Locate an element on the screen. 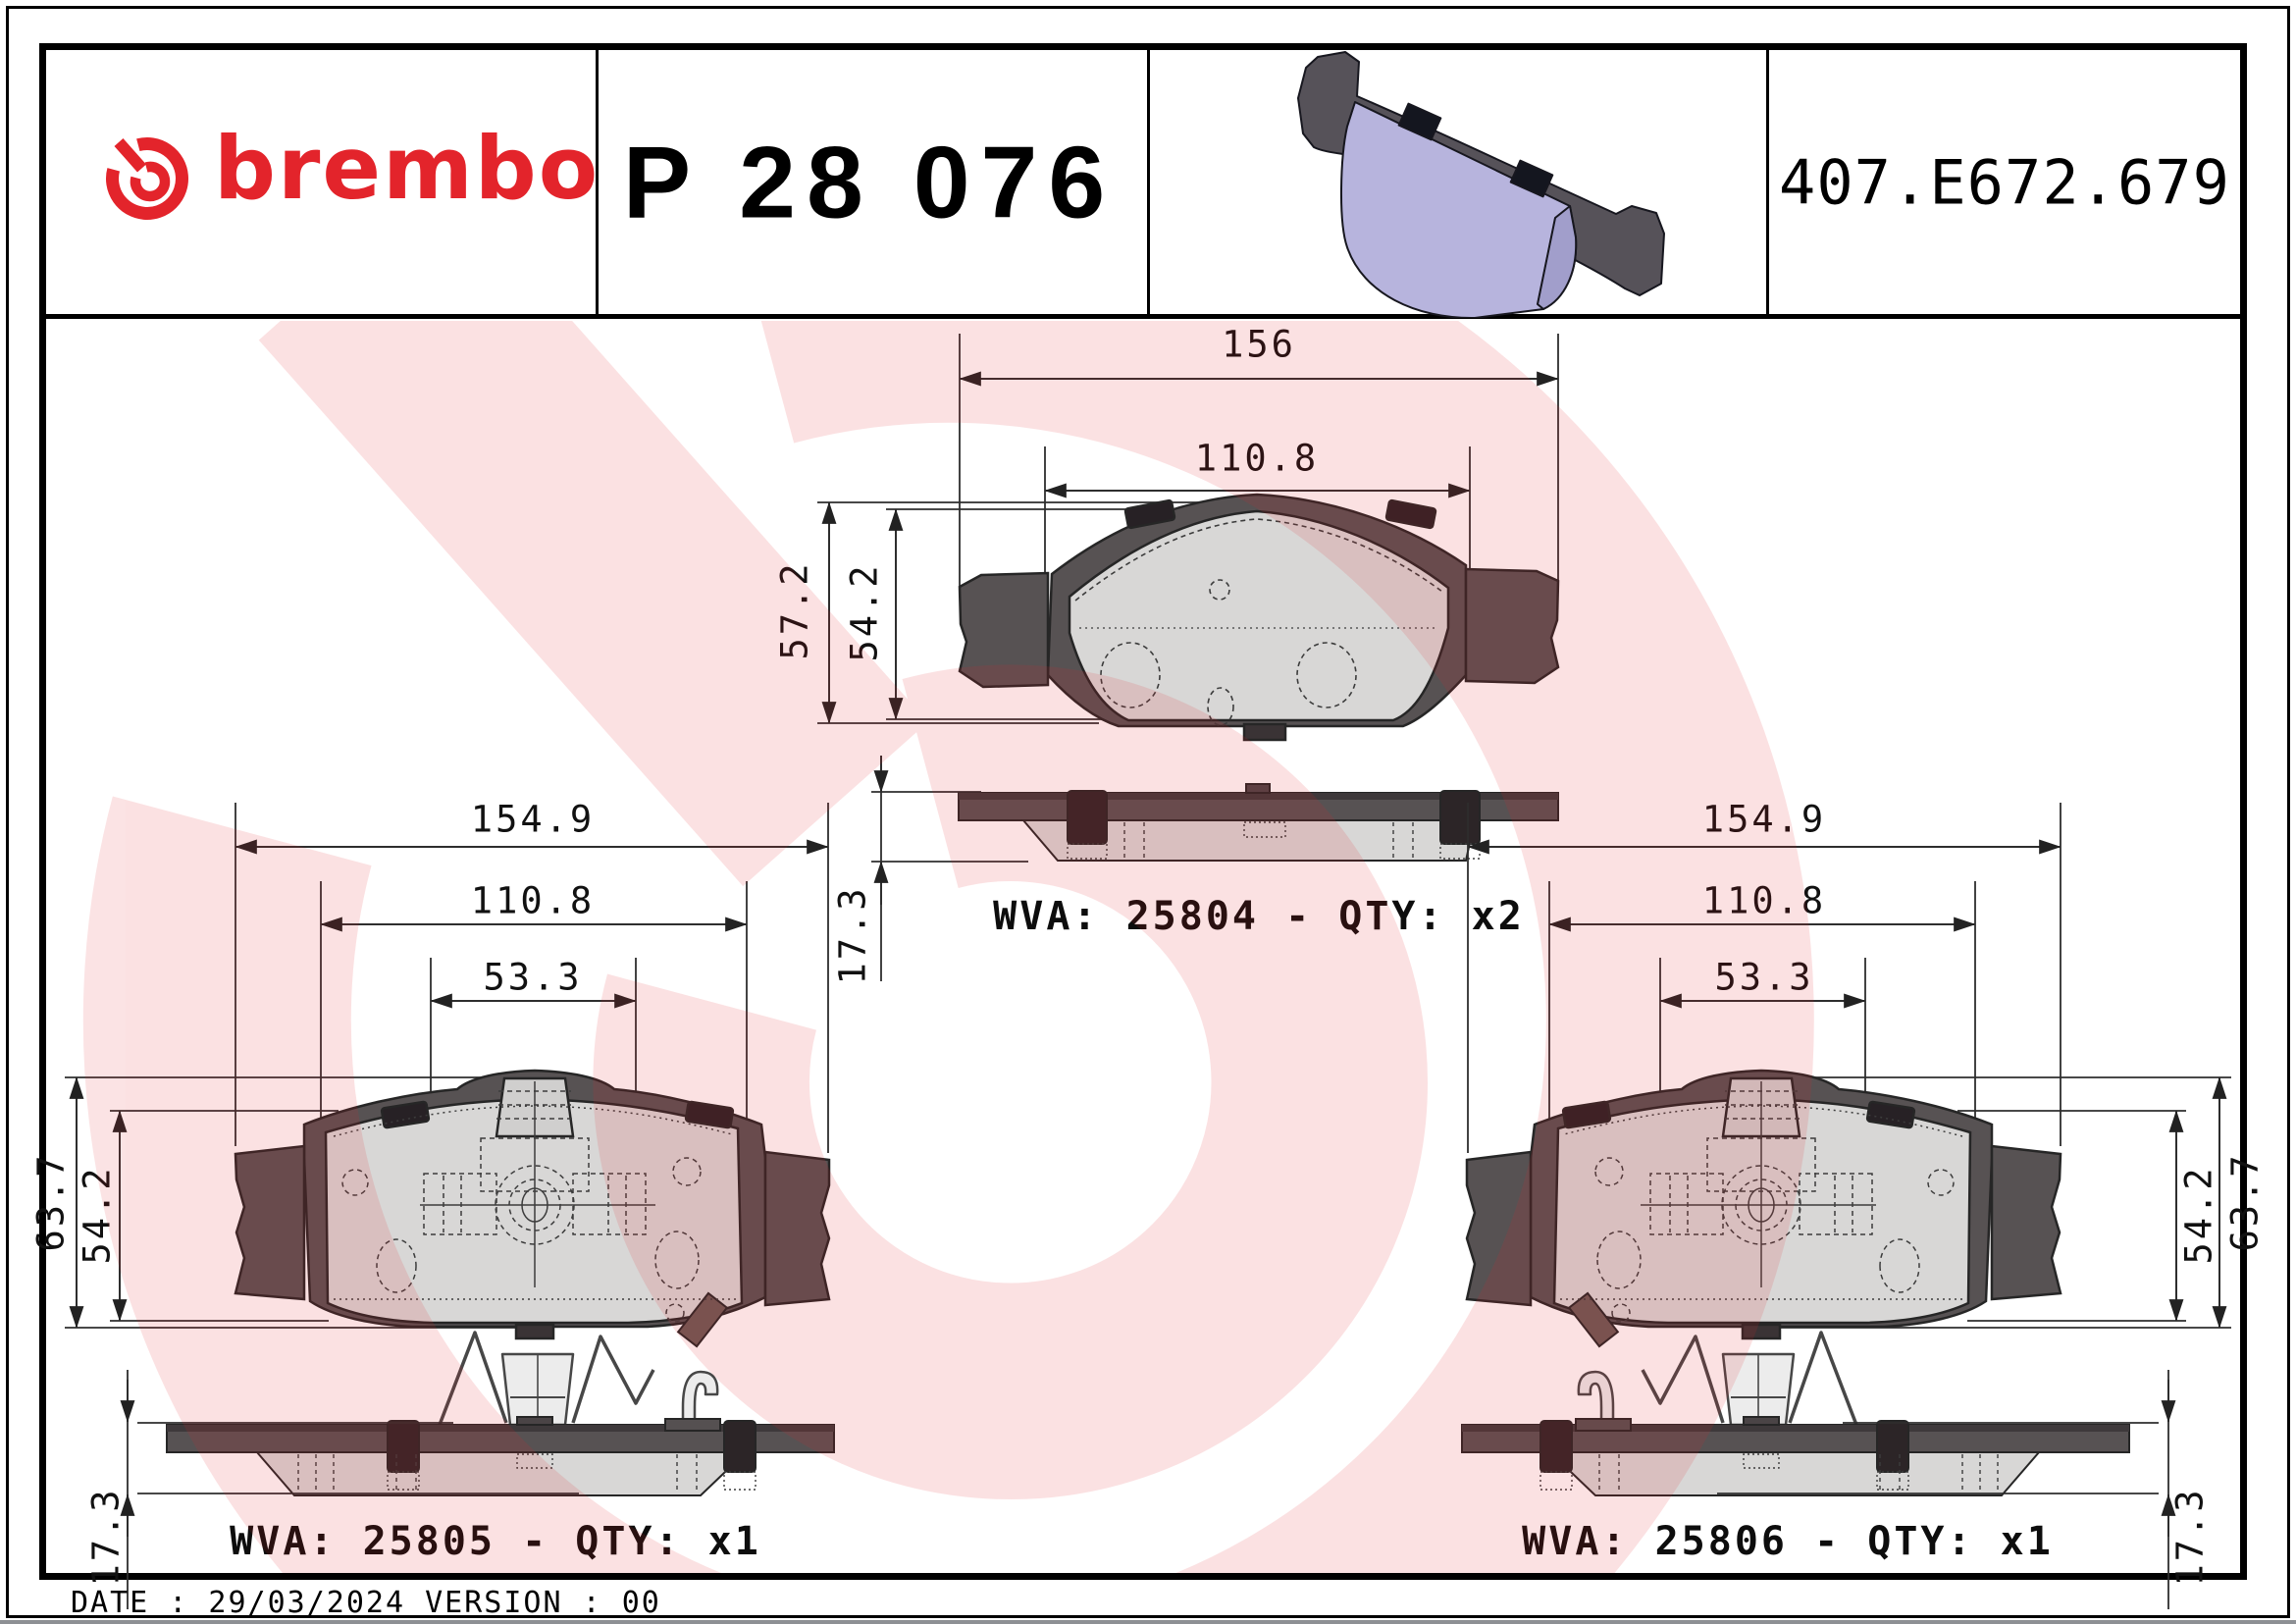  dim-label-thickness-top: 17.3 is located at coordinates (852, 935).